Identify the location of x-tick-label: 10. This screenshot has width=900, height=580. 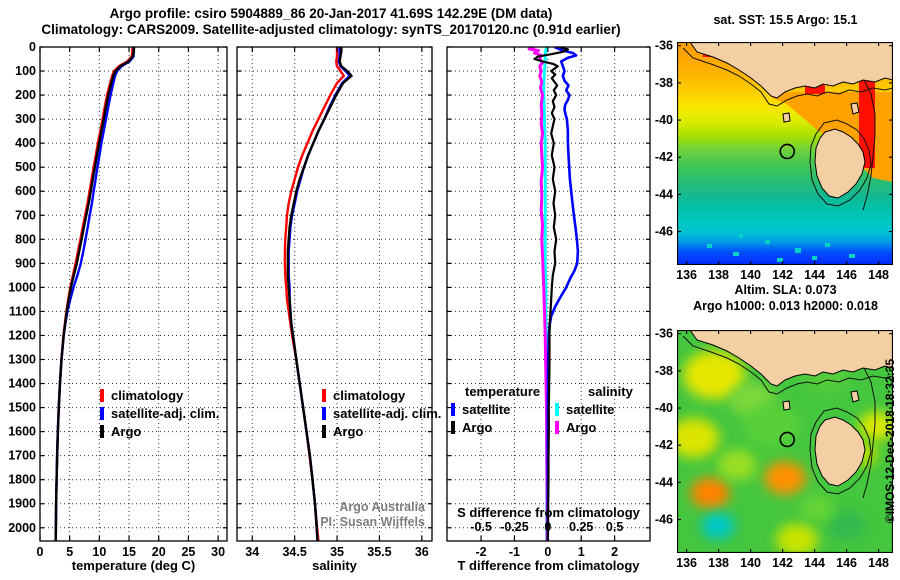
(99, 552).